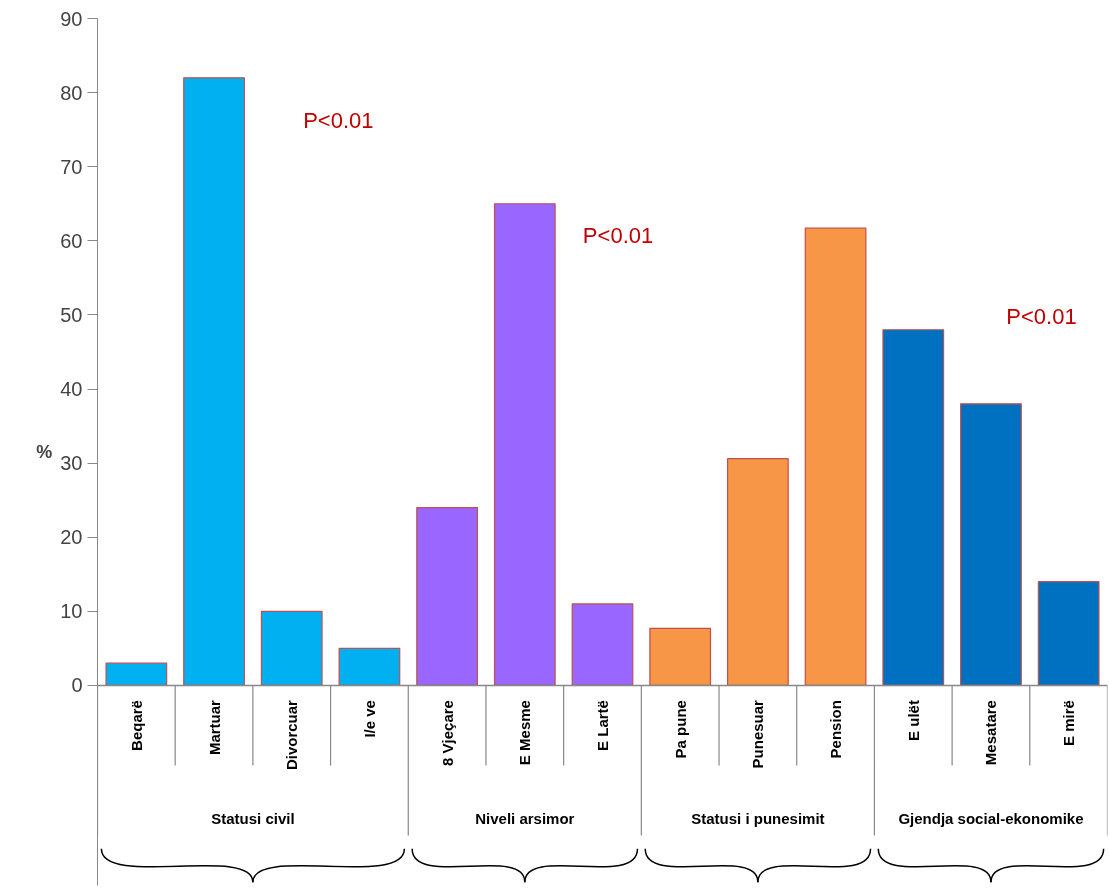 The width and height of the screenshot is (1109, 888). Describe the element at coordinates (680, 729) in the screenshot. I see `x-tick-label: Pa pune` at that location.